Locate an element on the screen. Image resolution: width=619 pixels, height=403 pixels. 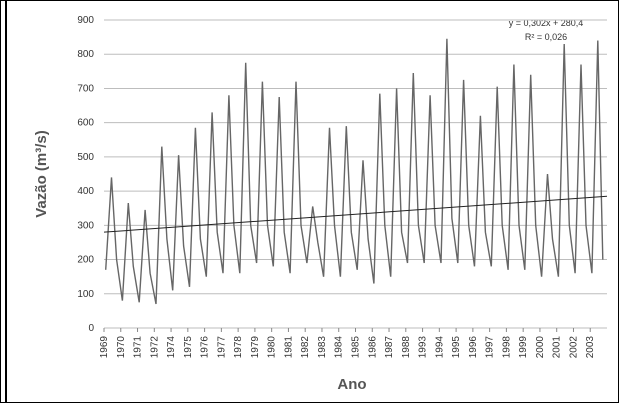
x-tick-label: 1983 is located at coordinates (322, 347).